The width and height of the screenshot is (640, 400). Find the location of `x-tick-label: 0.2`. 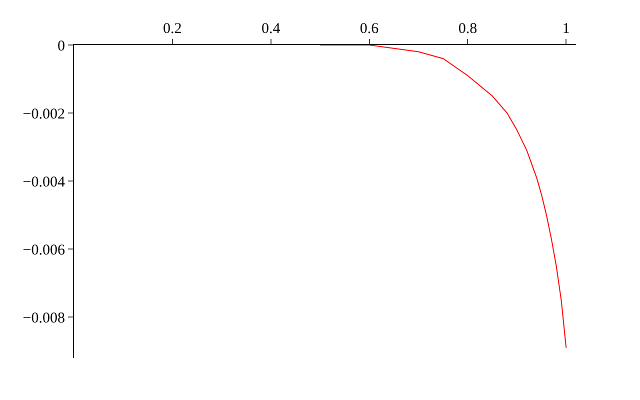

x-tick-label: 0.2 is located at coordinates (172, 29).